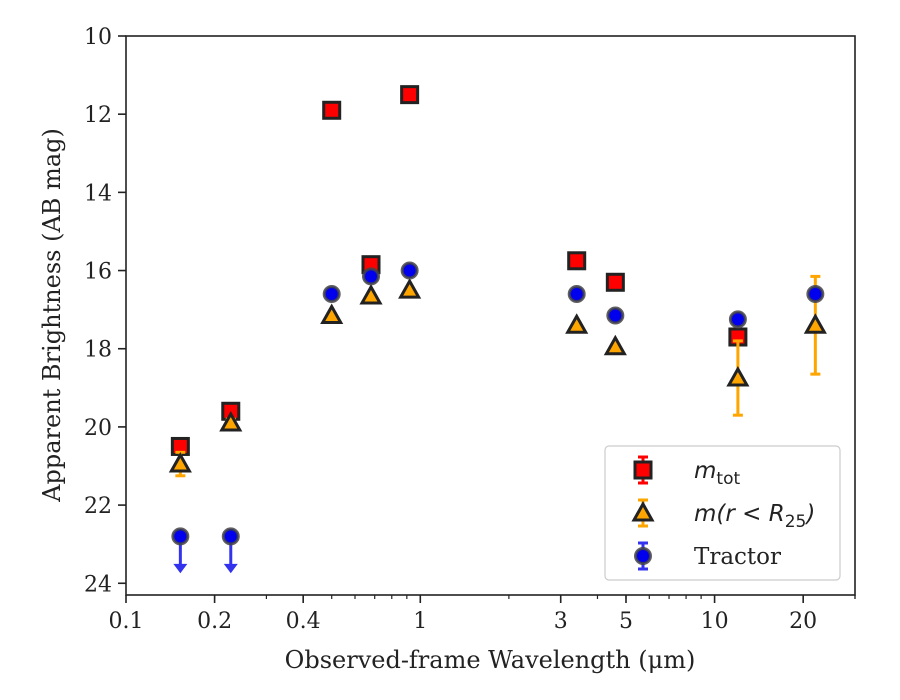  What do you see at coordinates (98, 584) in the screenshot?
I see `y-tick-label-7: 24` at bounding box center [98, 584].